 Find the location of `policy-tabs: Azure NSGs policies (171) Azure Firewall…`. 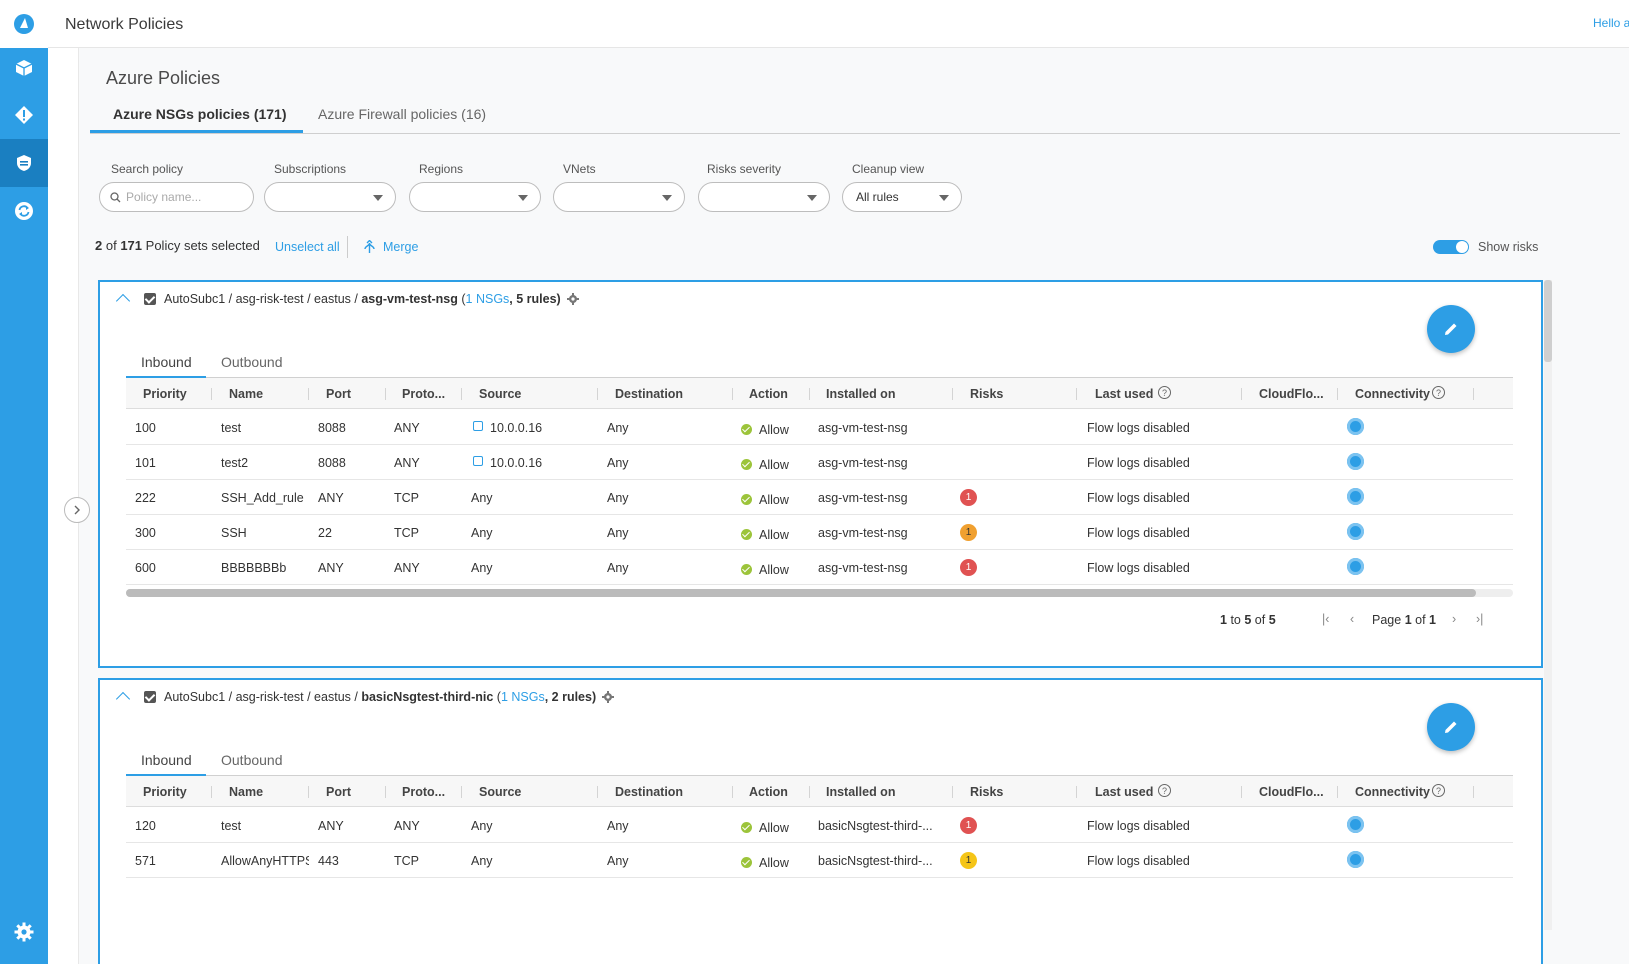

policy-tabs: Azure NSGs policies (171) Azure Firewall… is located at coordinates (855, 116).